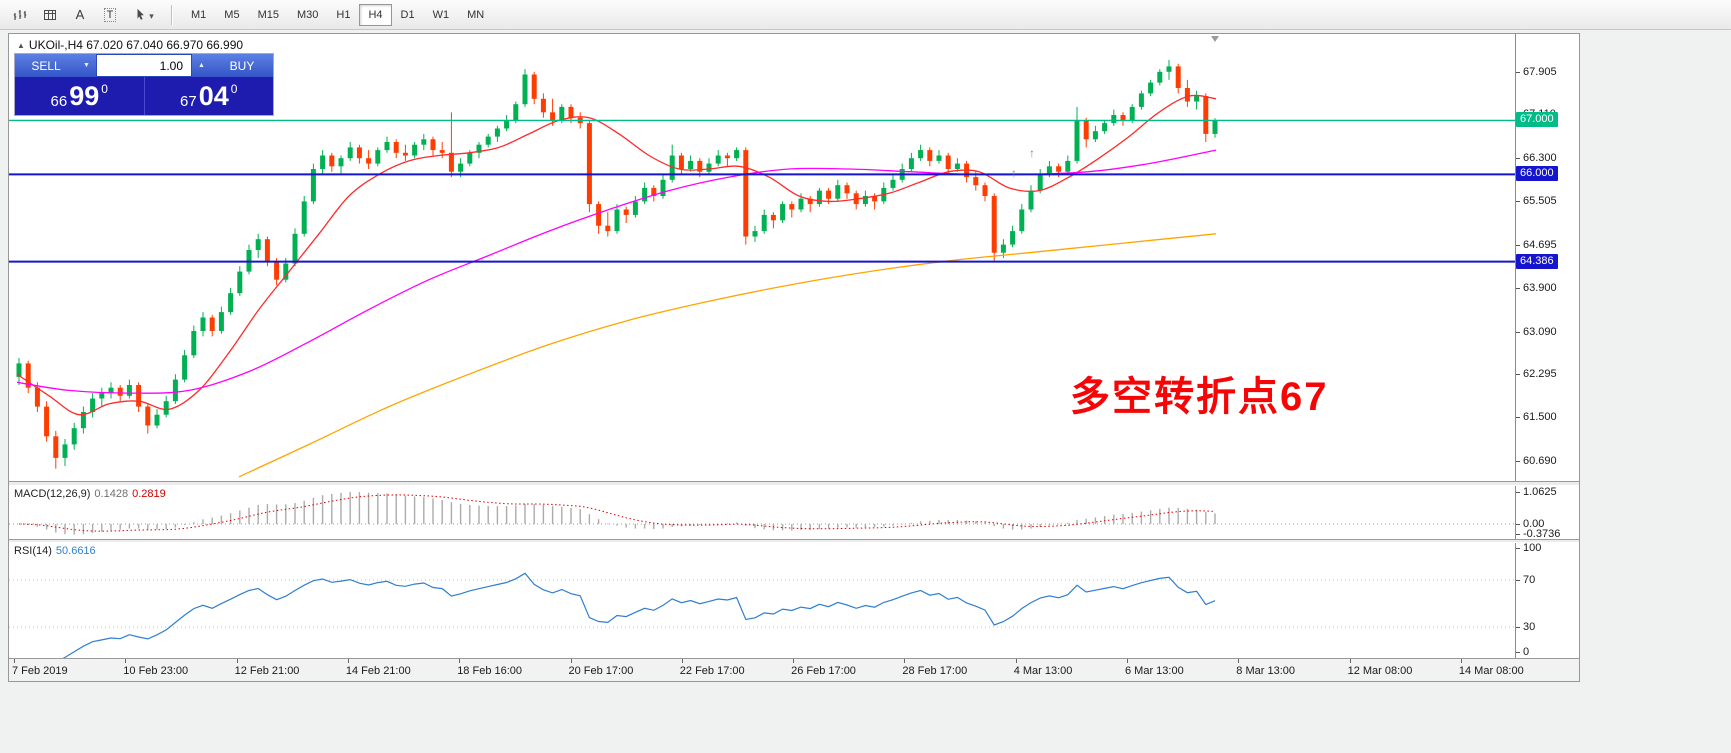 The height and width of the screenshot is (753, 1731). Describe the element at coordinates (1380, 671) in the screenshot. I see `time-axis-label: 12 Mar 08:00` at that location.